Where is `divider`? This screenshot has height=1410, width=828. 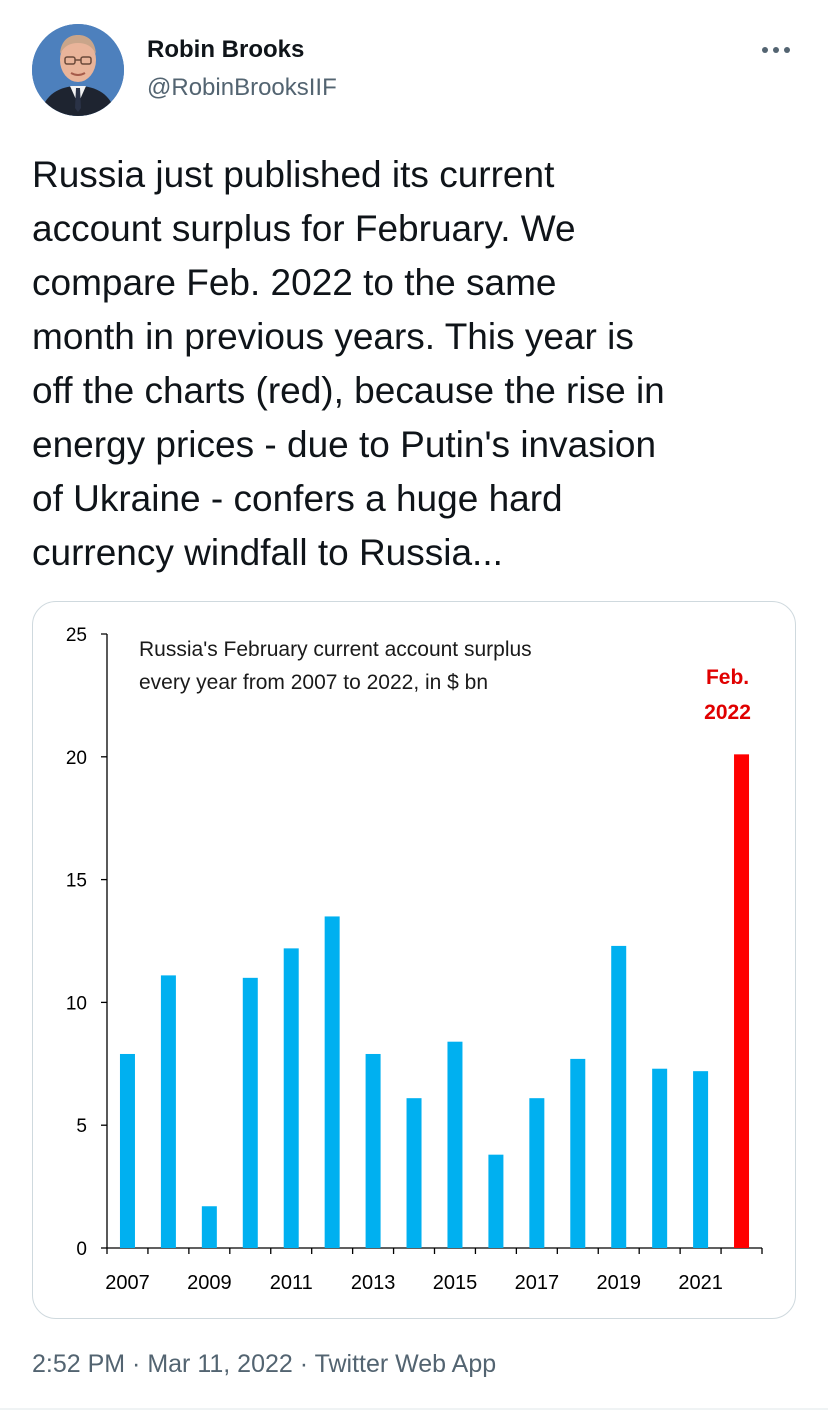
divider is located at coordinates (414, 1409).